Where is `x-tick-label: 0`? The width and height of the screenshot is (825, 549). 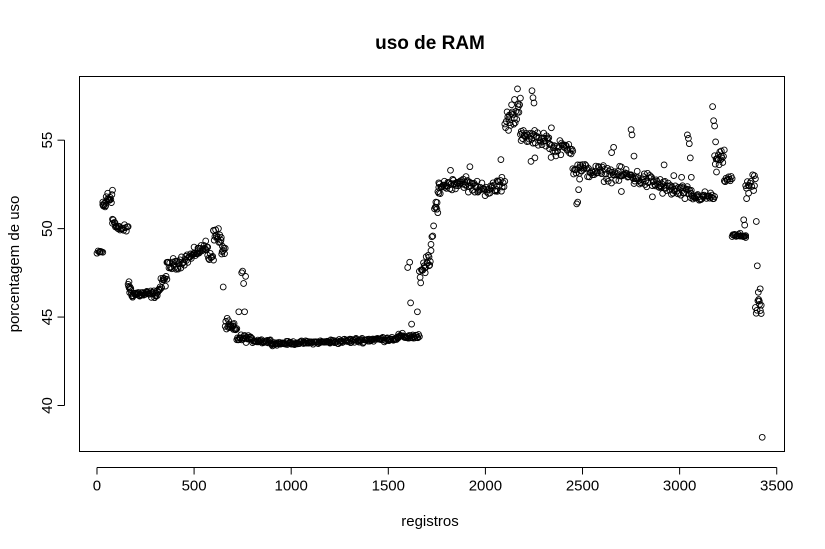
x-tick-label: 0 is located at coordinates (97, 486).